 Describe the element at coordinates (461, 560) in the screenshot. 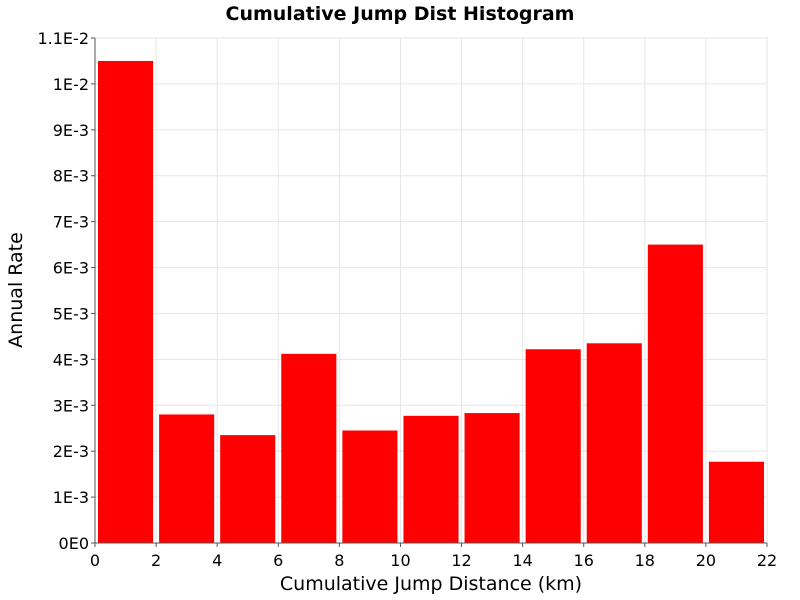

I see `x-tick-label: 12` at that location.